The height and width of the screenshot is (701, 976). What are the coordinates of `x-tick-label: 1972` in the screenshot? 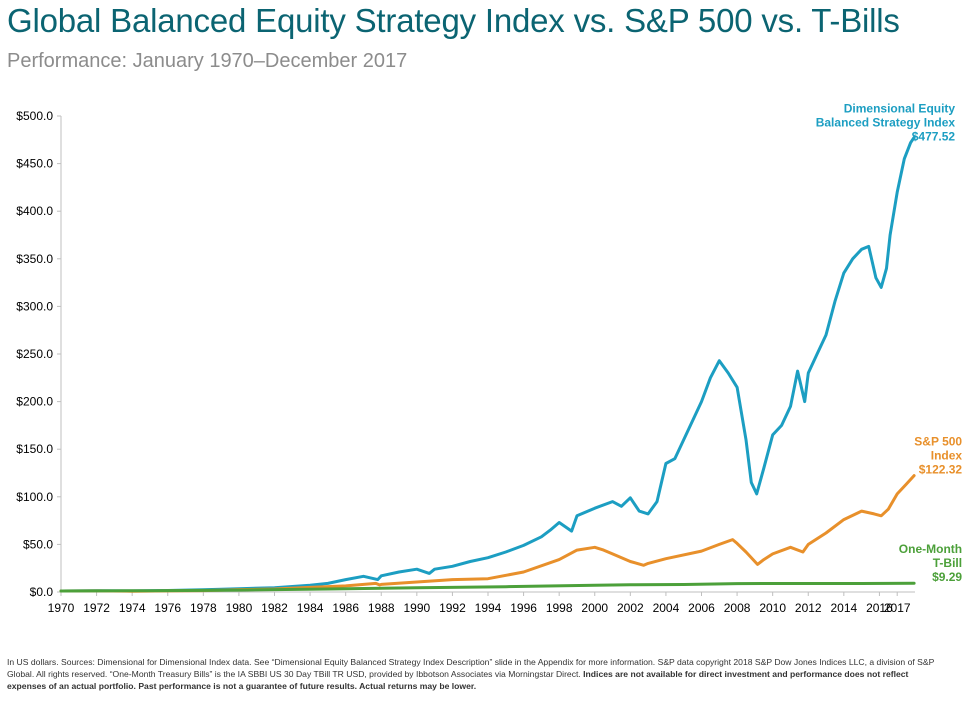 It's located at (96, 608).